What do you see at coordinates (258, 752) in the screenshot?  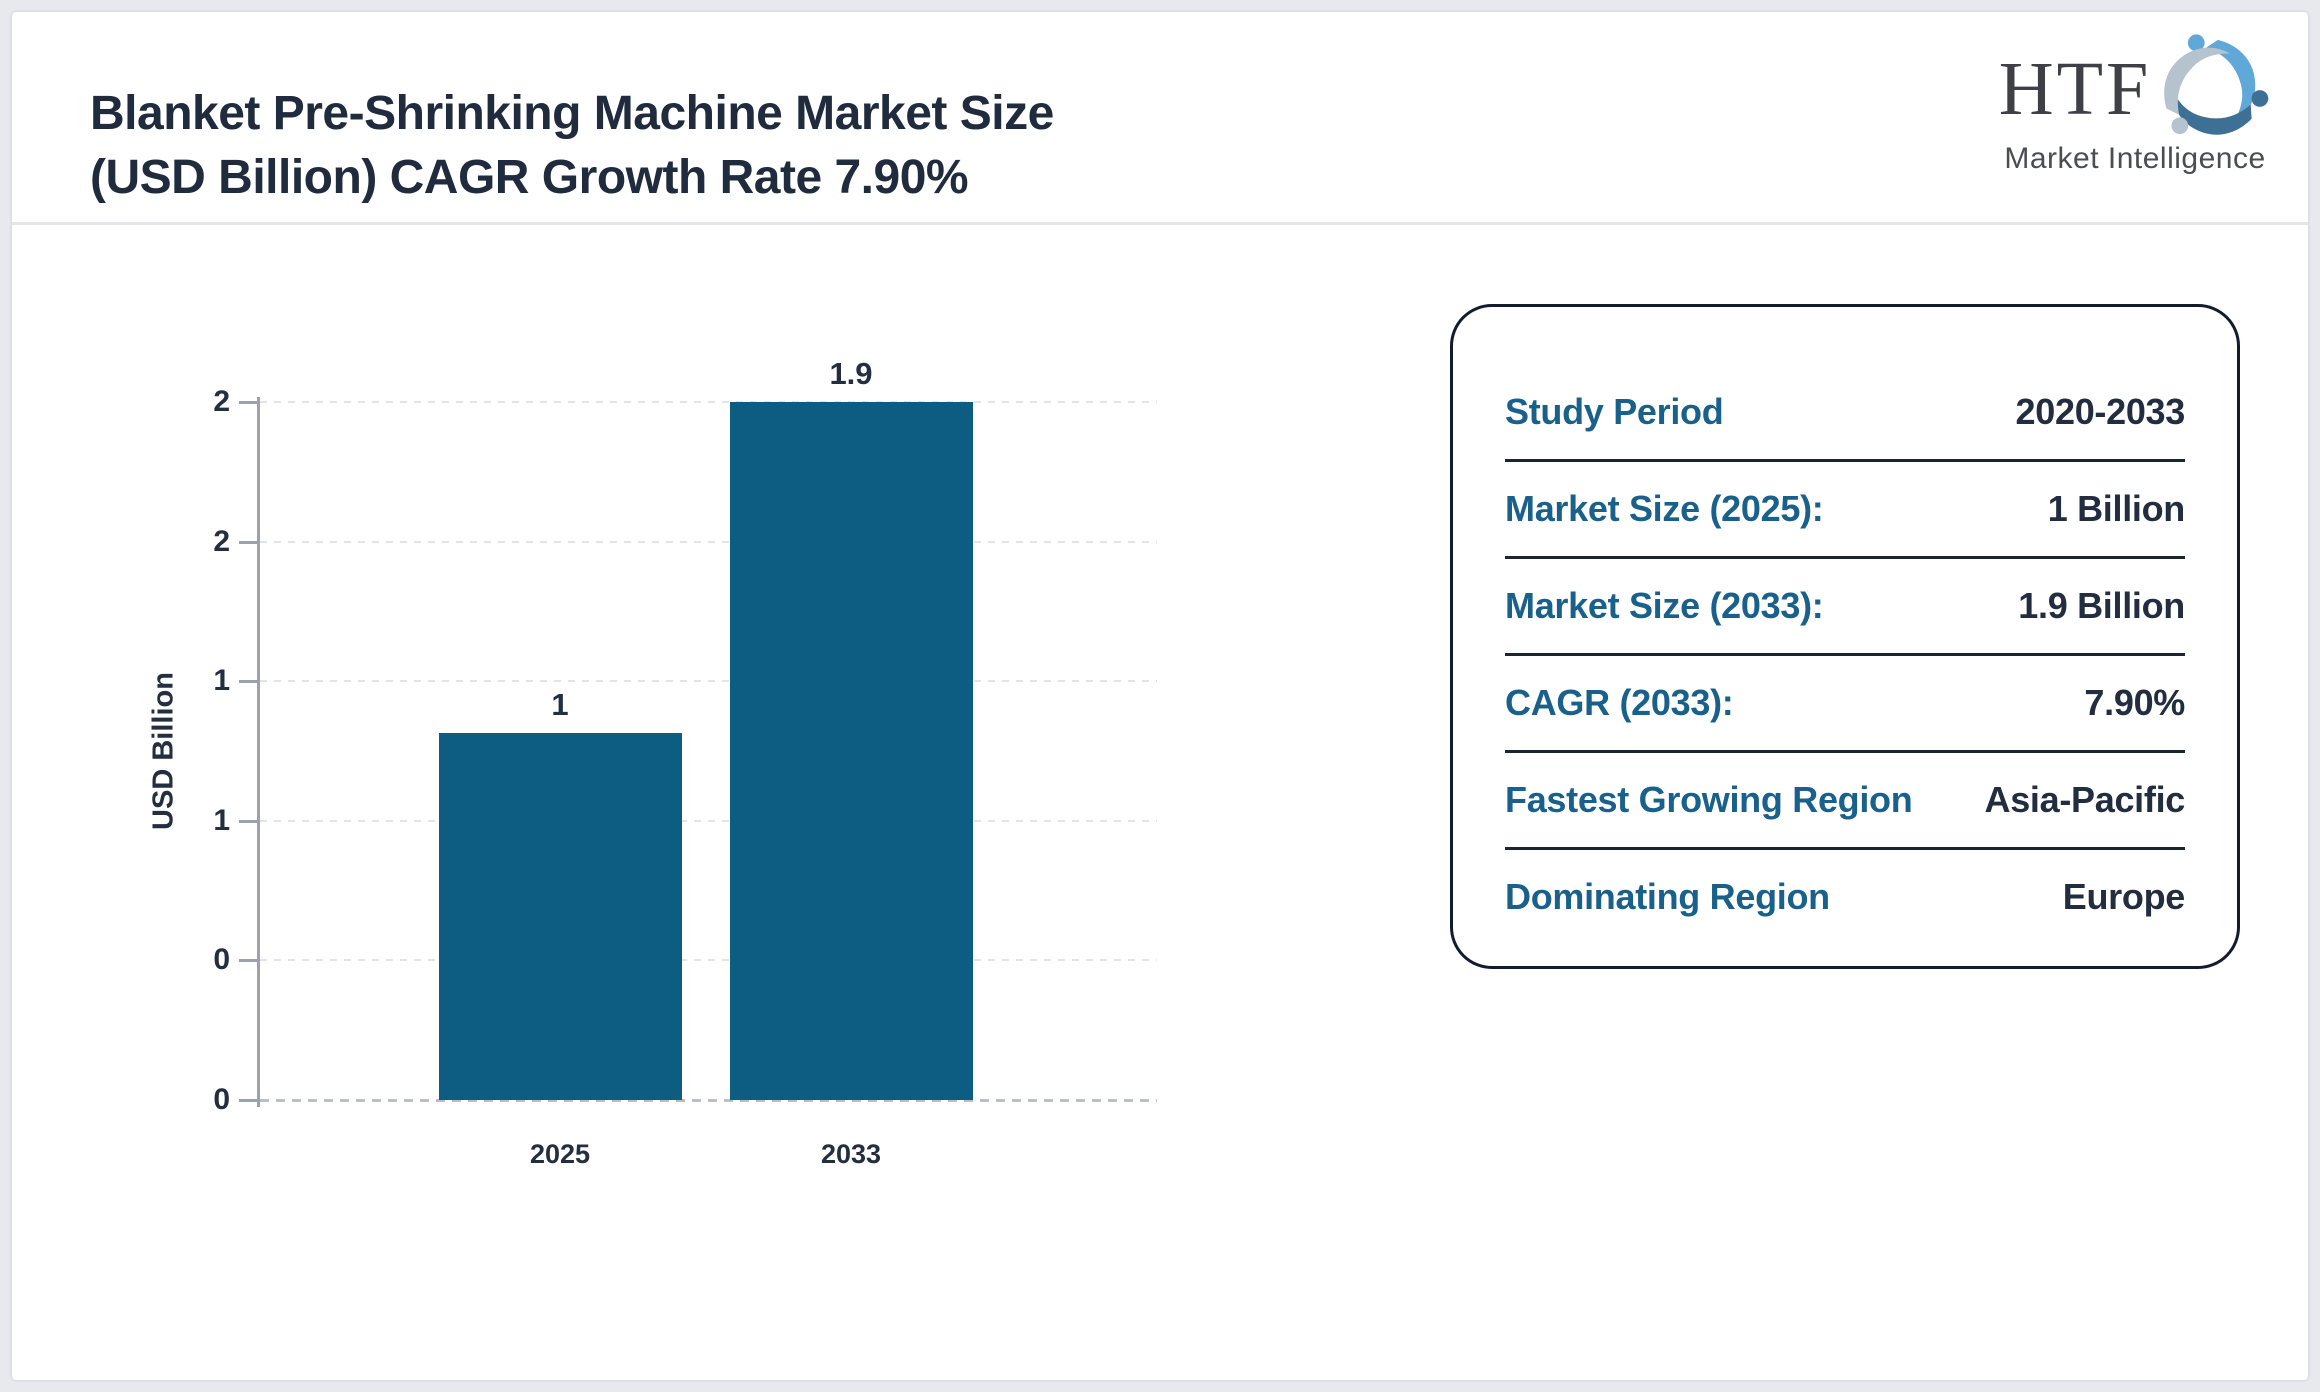 I see `y-axis-line` at bounding box center [258, 752].